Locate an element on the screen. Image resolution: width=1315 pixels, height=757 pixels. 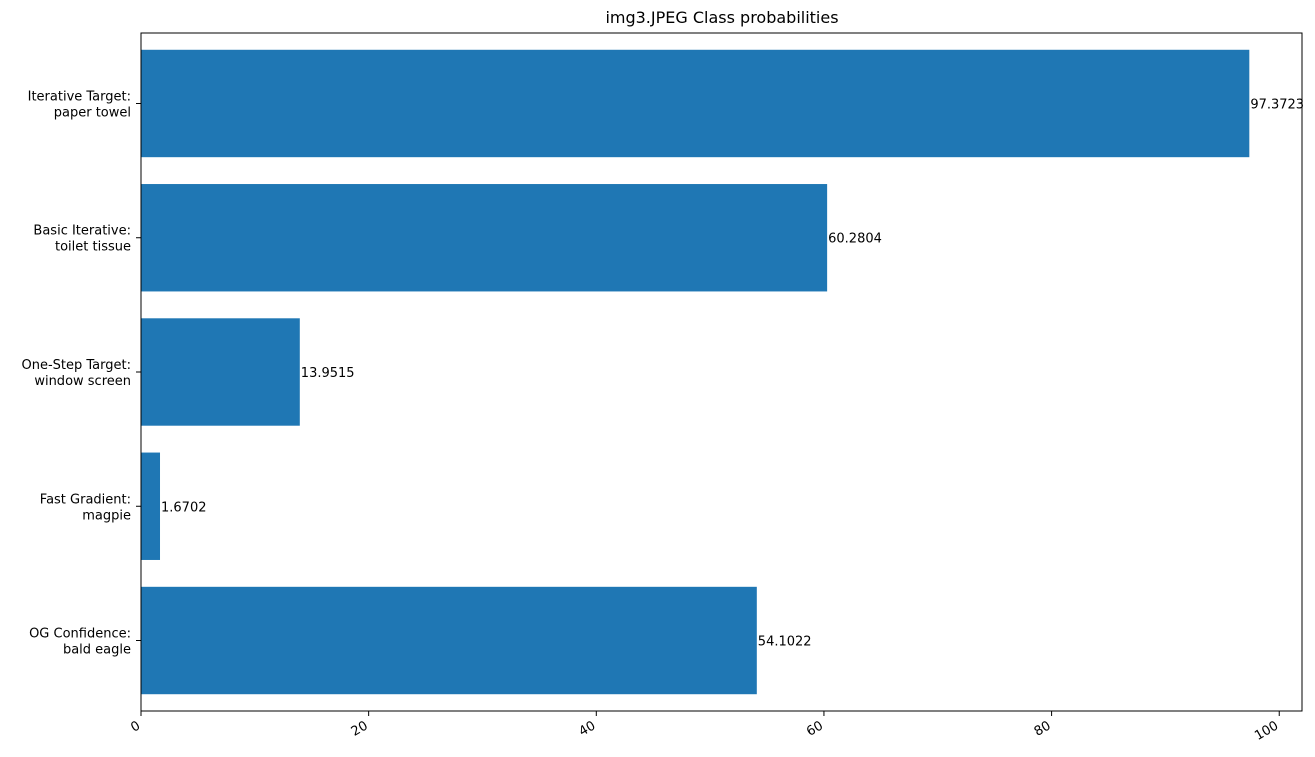
y-tick-label: Basic Iterative: toilet tissue is located at coordinates (82, 239).